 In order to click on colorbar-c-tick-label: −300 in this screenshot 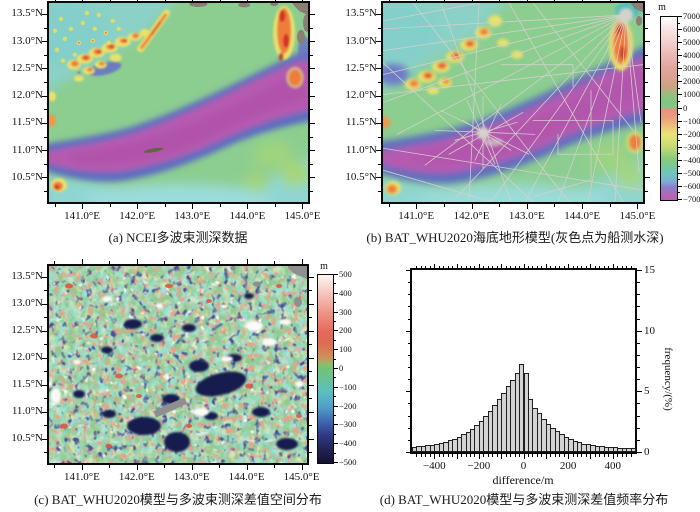, I will do `click(348, 424)`.